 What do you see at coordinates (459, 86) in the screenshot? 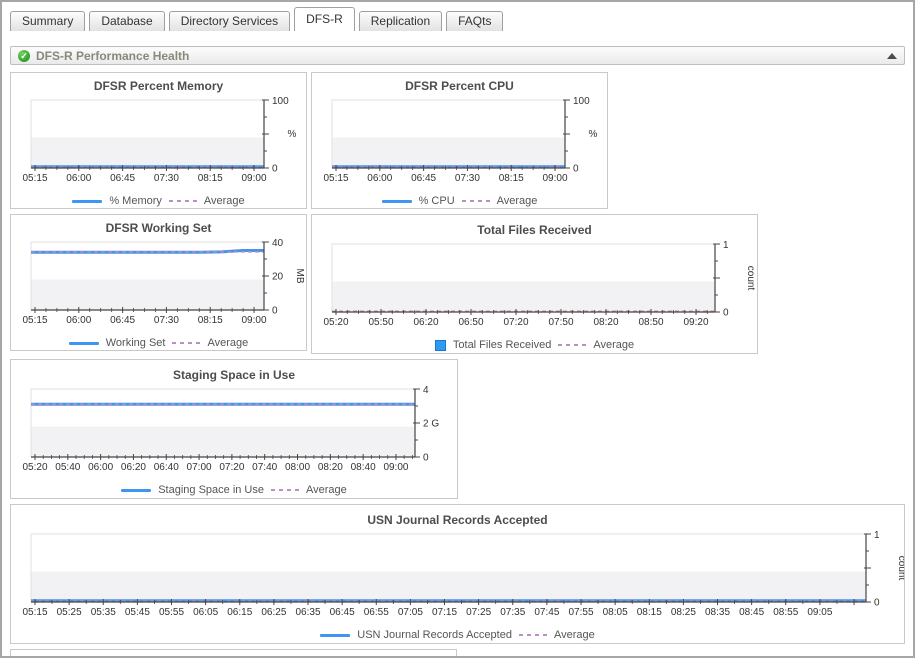
I see `chart-title: DFSR Percent CPU` at bounding box center [459, 86].